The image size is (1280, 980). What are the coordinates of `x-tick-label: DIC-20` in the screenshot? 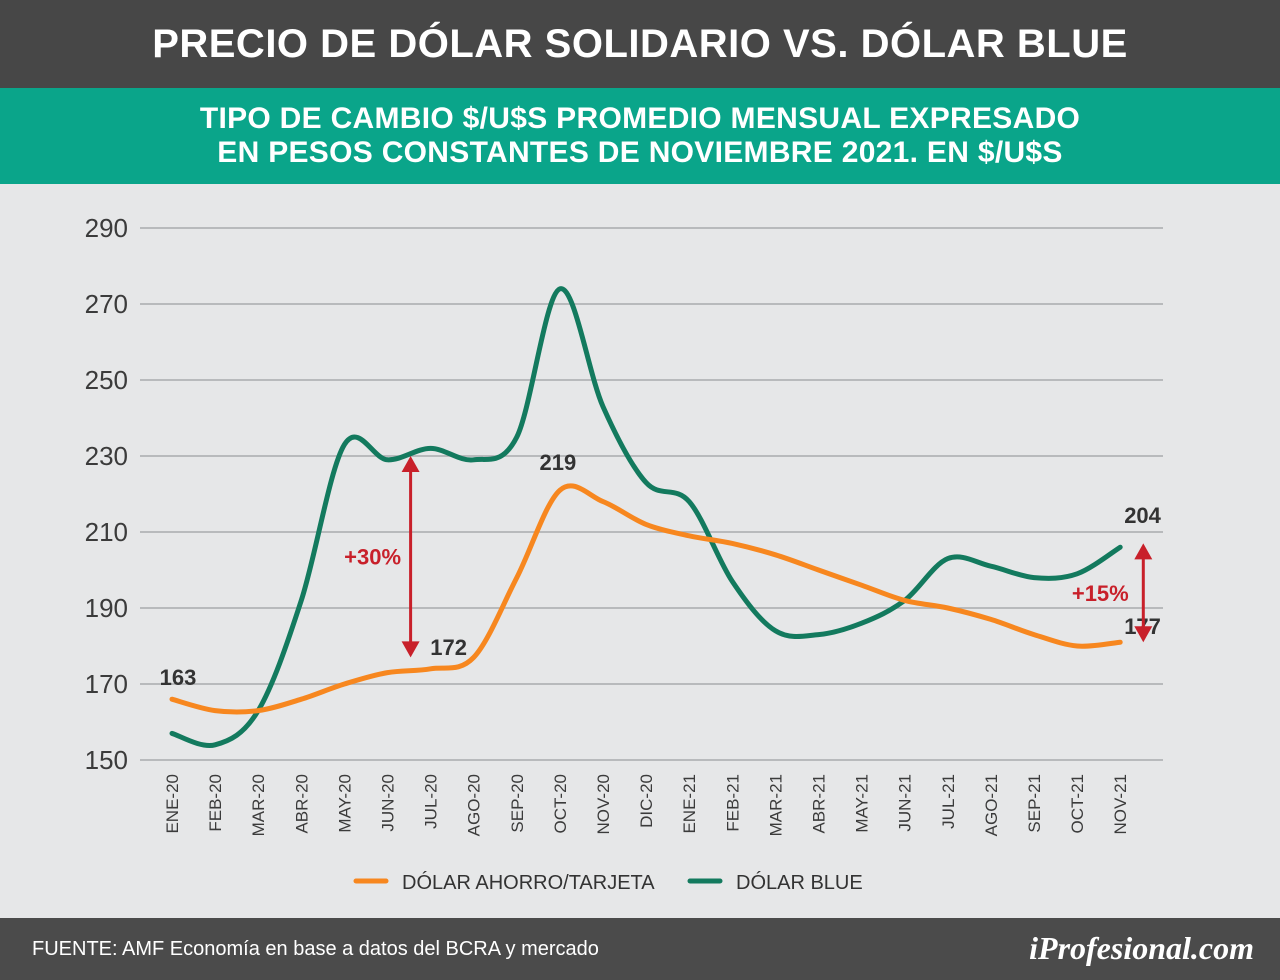 It's located at (646, 801).